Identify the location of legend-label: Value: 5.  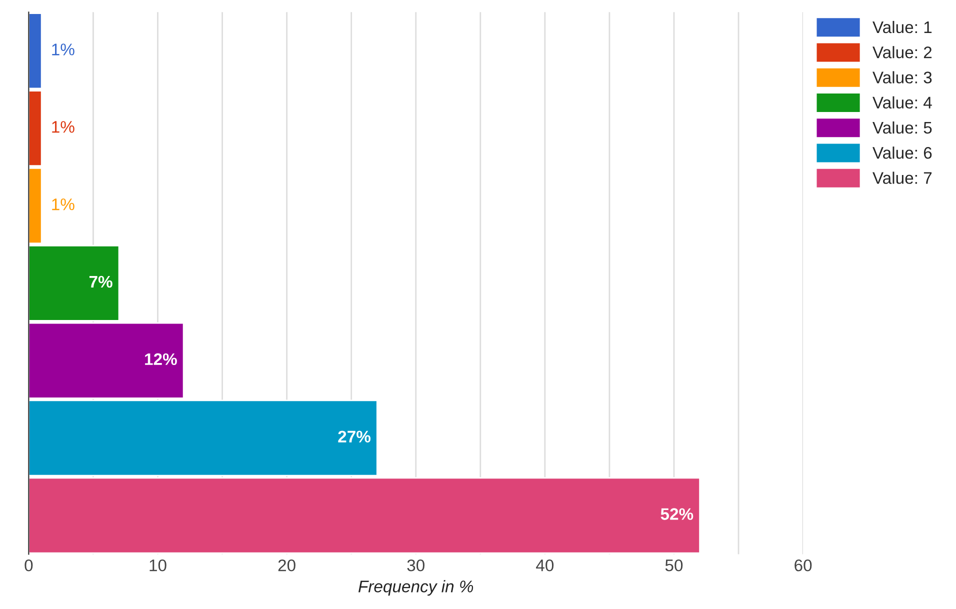
(902, 127).